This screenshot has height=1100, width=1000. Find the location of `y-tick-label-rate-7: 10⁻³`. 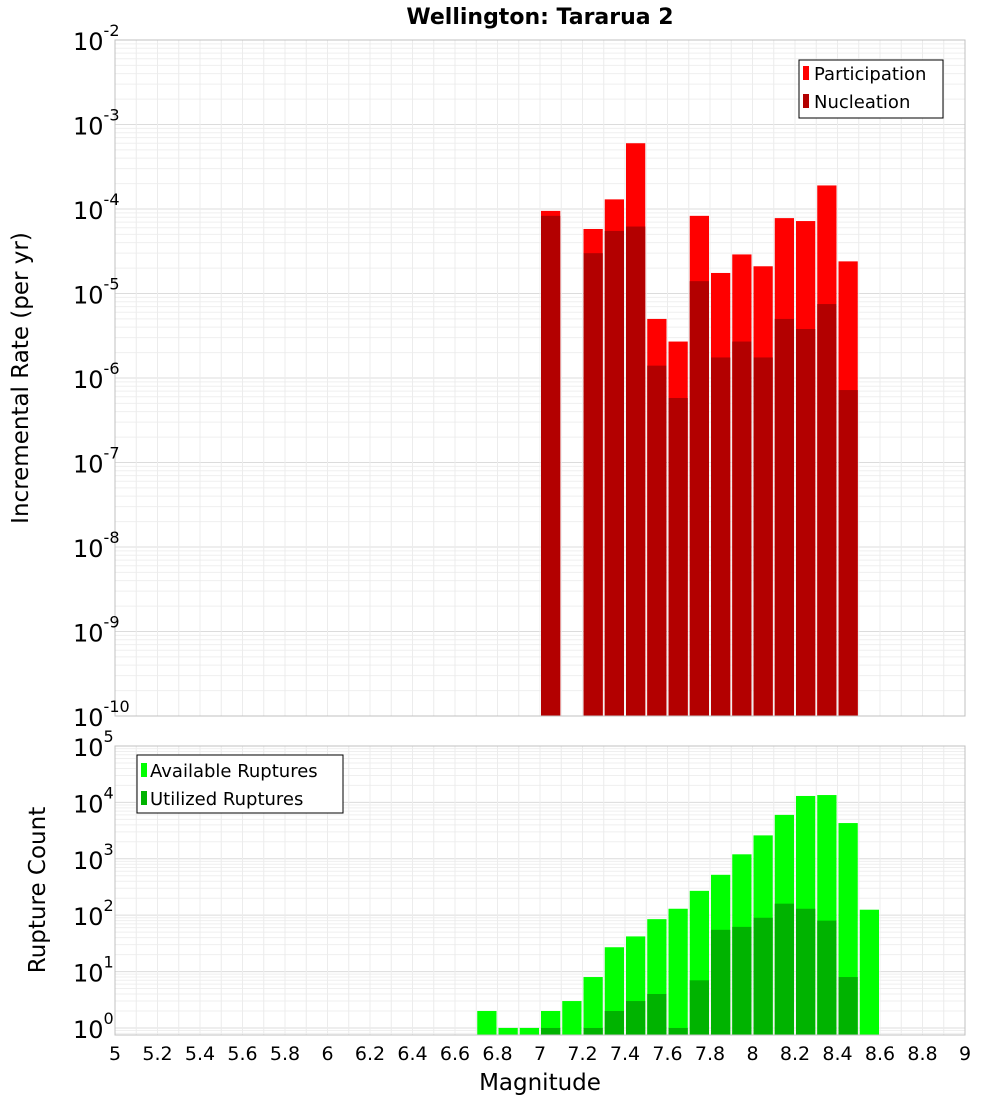

y-tick-label-rate-7: 10⁻³ is located at coordinates (96, 123).